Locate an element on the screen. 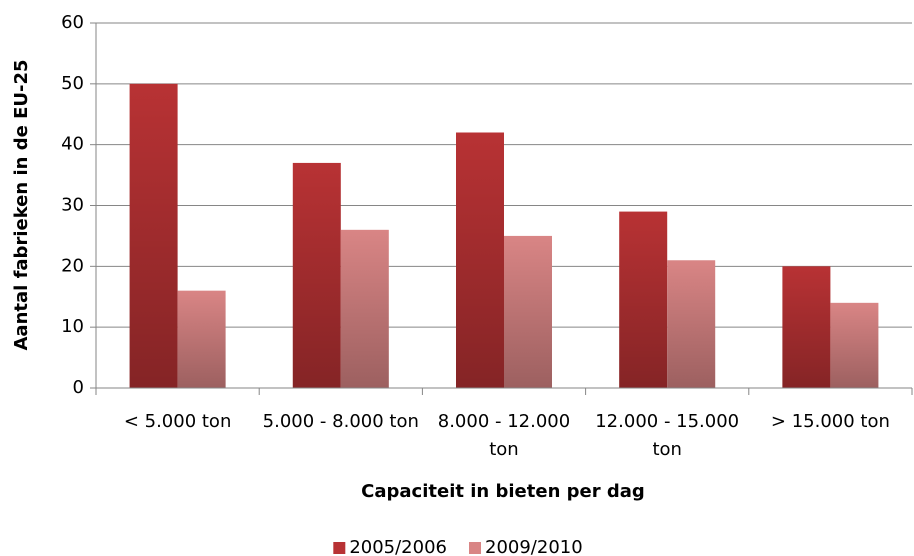  x-tick-label: 8.000 - 12.000 ton is located at coordinates (504, 435).